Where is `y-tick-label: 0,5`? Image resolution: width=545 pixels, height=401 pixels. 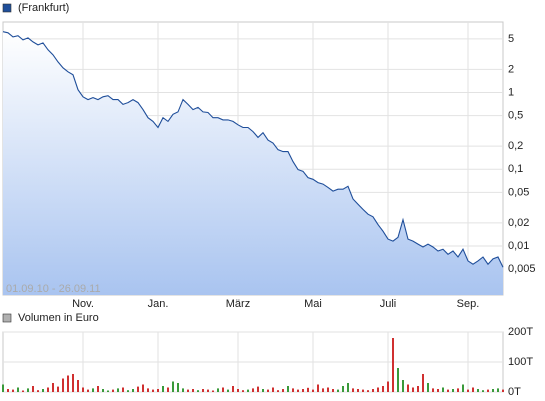 y-tick-label: 0,5 is located at coordinates (515, 116).